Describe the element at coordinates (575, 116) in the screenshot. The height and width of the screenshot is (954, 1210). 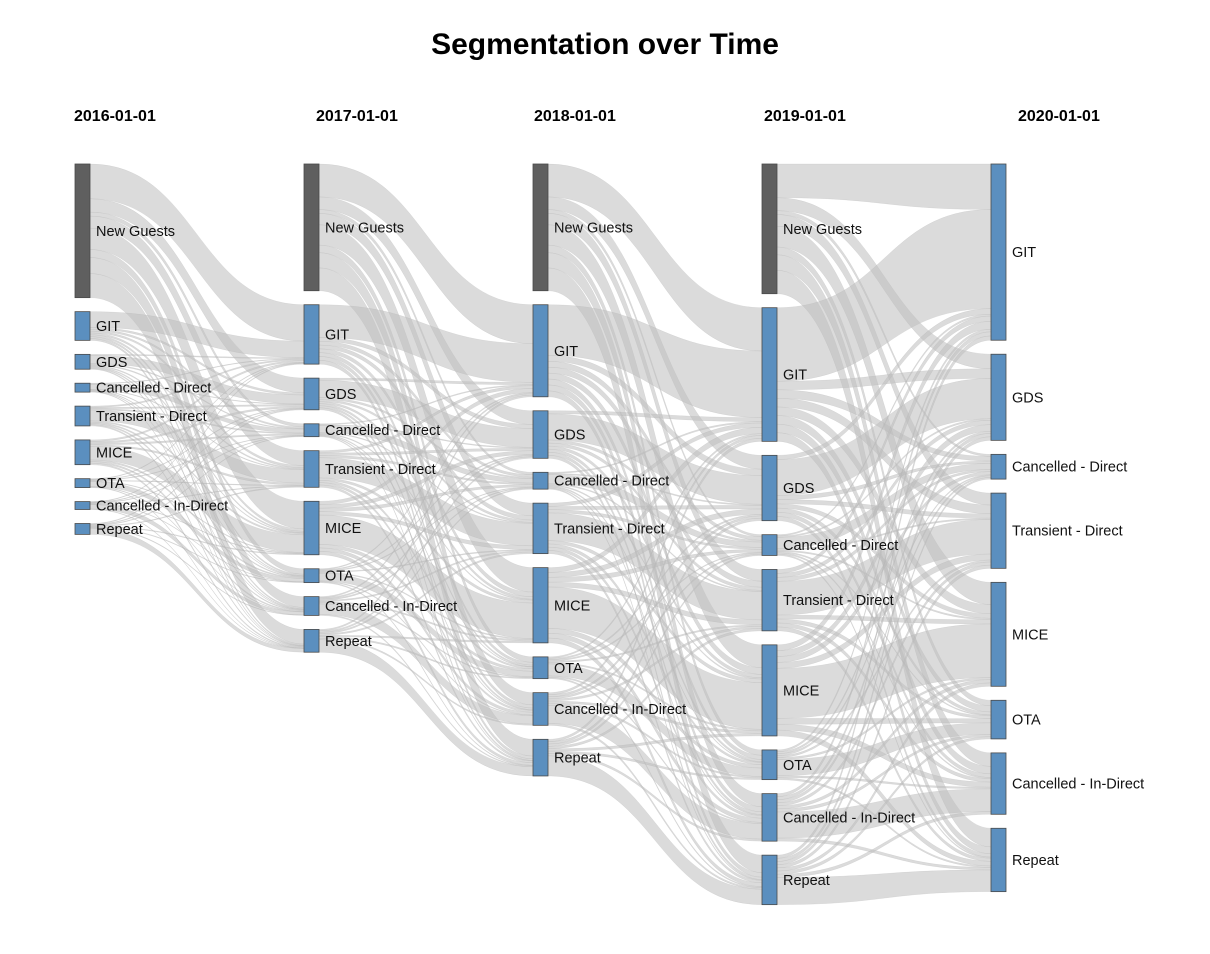
I see `column-header-2018: 2018-01-01` at that location.